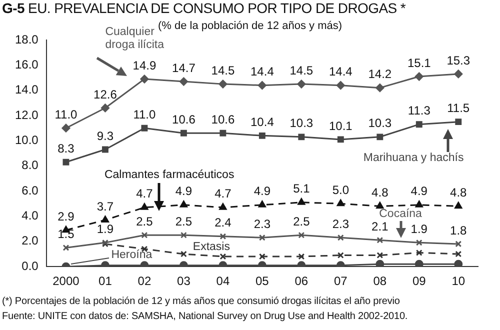 The image size is (500, 330). Describe the element at coordinates (66, 234) in the screenshot. I see `data-label: 1.5` at that location.